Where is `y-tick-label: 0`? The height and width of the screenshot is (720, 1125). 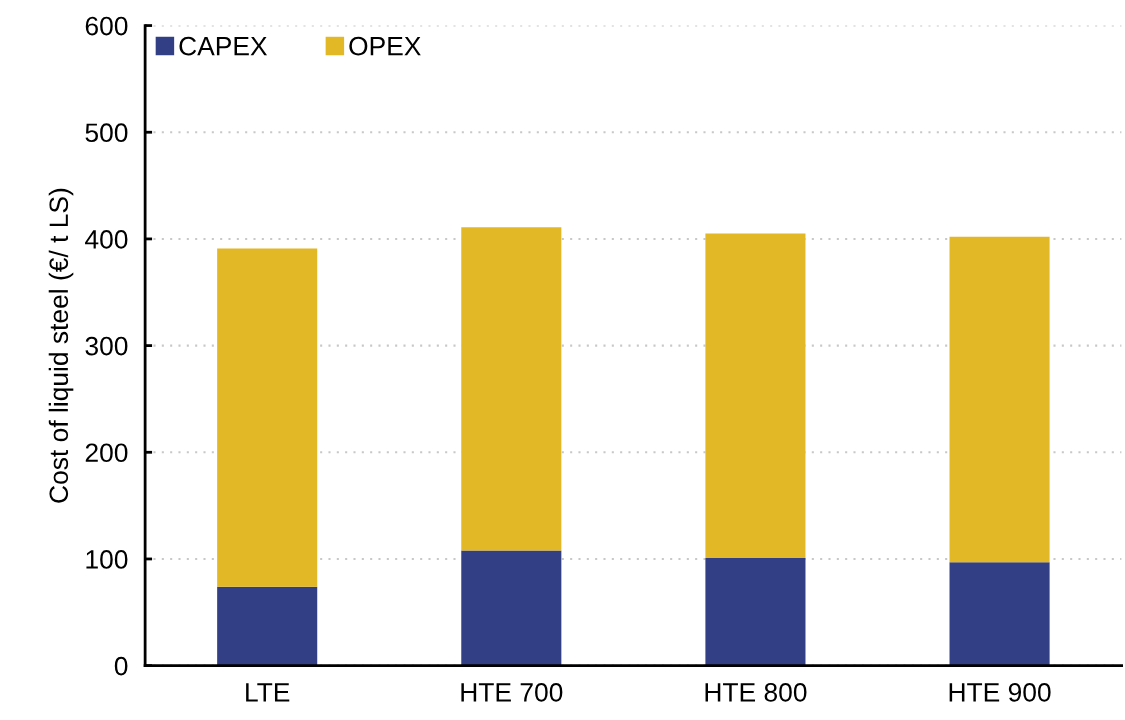
y-tick-label: 0 is located at coordinates (121, 666).